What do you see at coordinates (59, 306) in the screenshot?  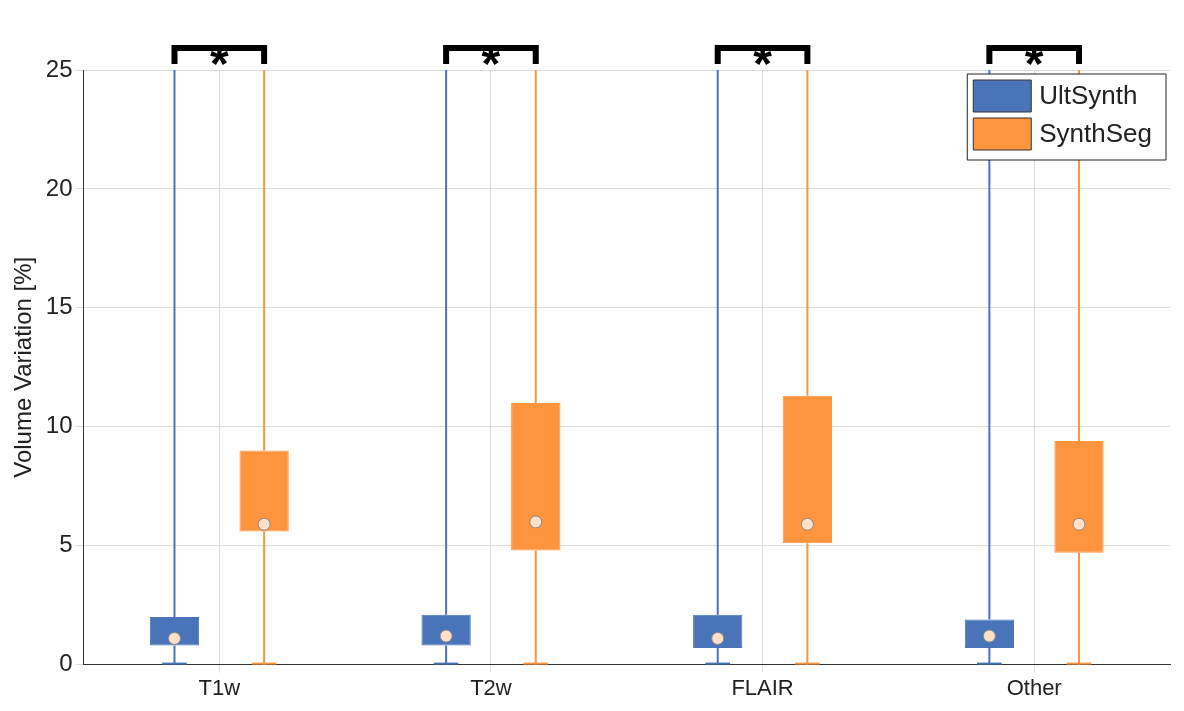 I see `y-tick-label: 15` at bounding box center [59, 306].